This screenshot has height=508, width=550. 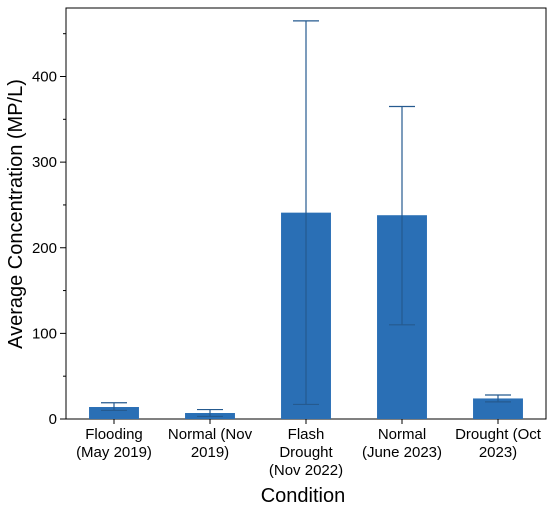 What do you see at coordinates (16, 214) in the screenshot?
I see `y-axis-title: Average Concentration (MP/L)` at bounding box center [16, 214].